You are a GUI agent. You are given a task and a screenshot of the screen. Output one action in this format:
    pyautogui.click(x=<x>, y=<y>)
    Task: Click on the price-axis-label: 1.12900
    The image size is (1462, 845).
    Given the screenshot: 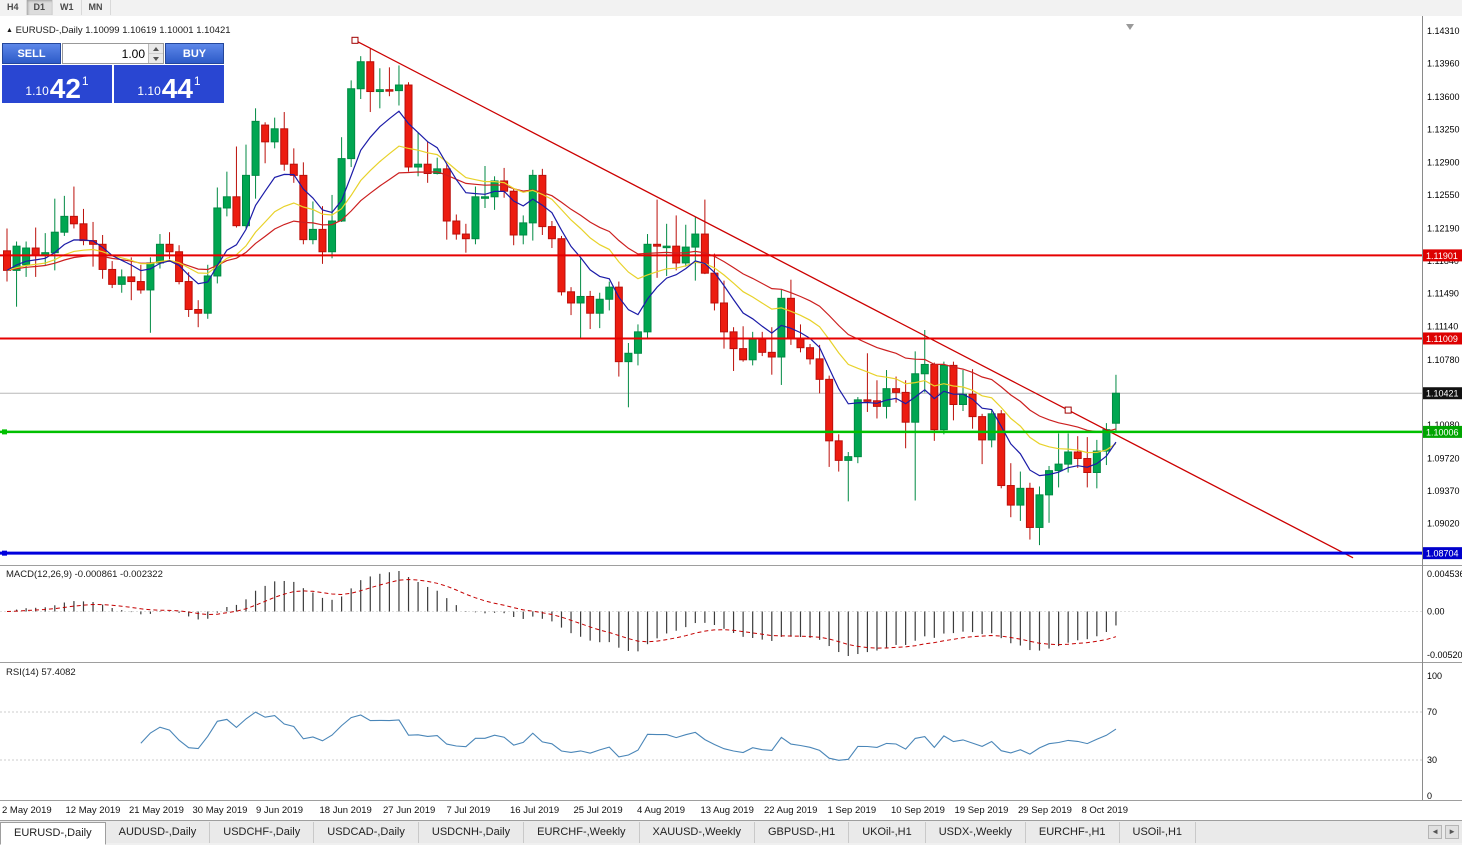 What is the action you would take?
    pyautogui.click(x=1443, y=162)
    